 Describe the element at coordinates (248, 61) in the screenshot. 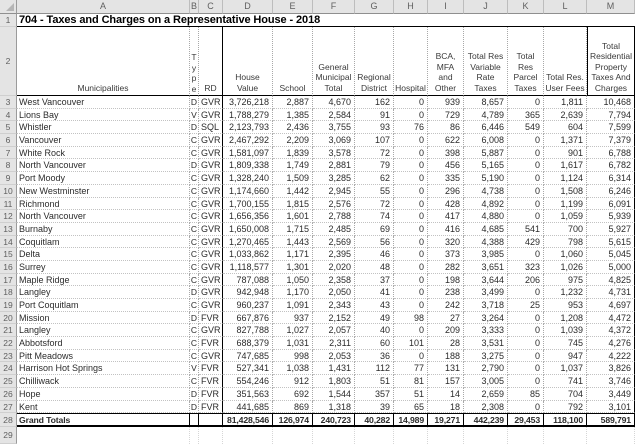

I see `header-house-value: House Value` at that location.